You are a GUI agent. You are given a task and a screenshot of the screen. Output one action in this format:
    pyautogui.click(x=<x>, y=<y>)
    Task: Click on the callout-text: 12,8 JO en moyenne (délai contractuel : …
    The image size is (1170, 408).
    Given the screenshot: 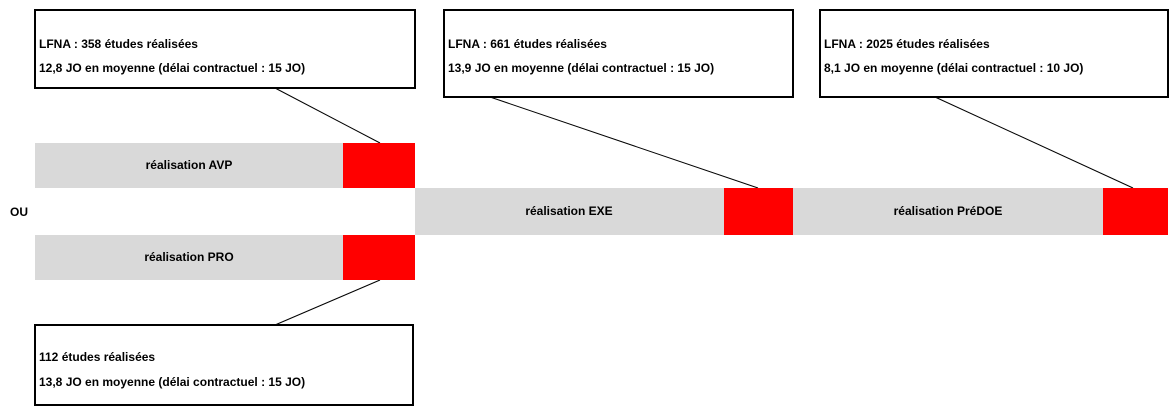 What is the action you would take?
    pyautogui.click(x=172, y=68)
    